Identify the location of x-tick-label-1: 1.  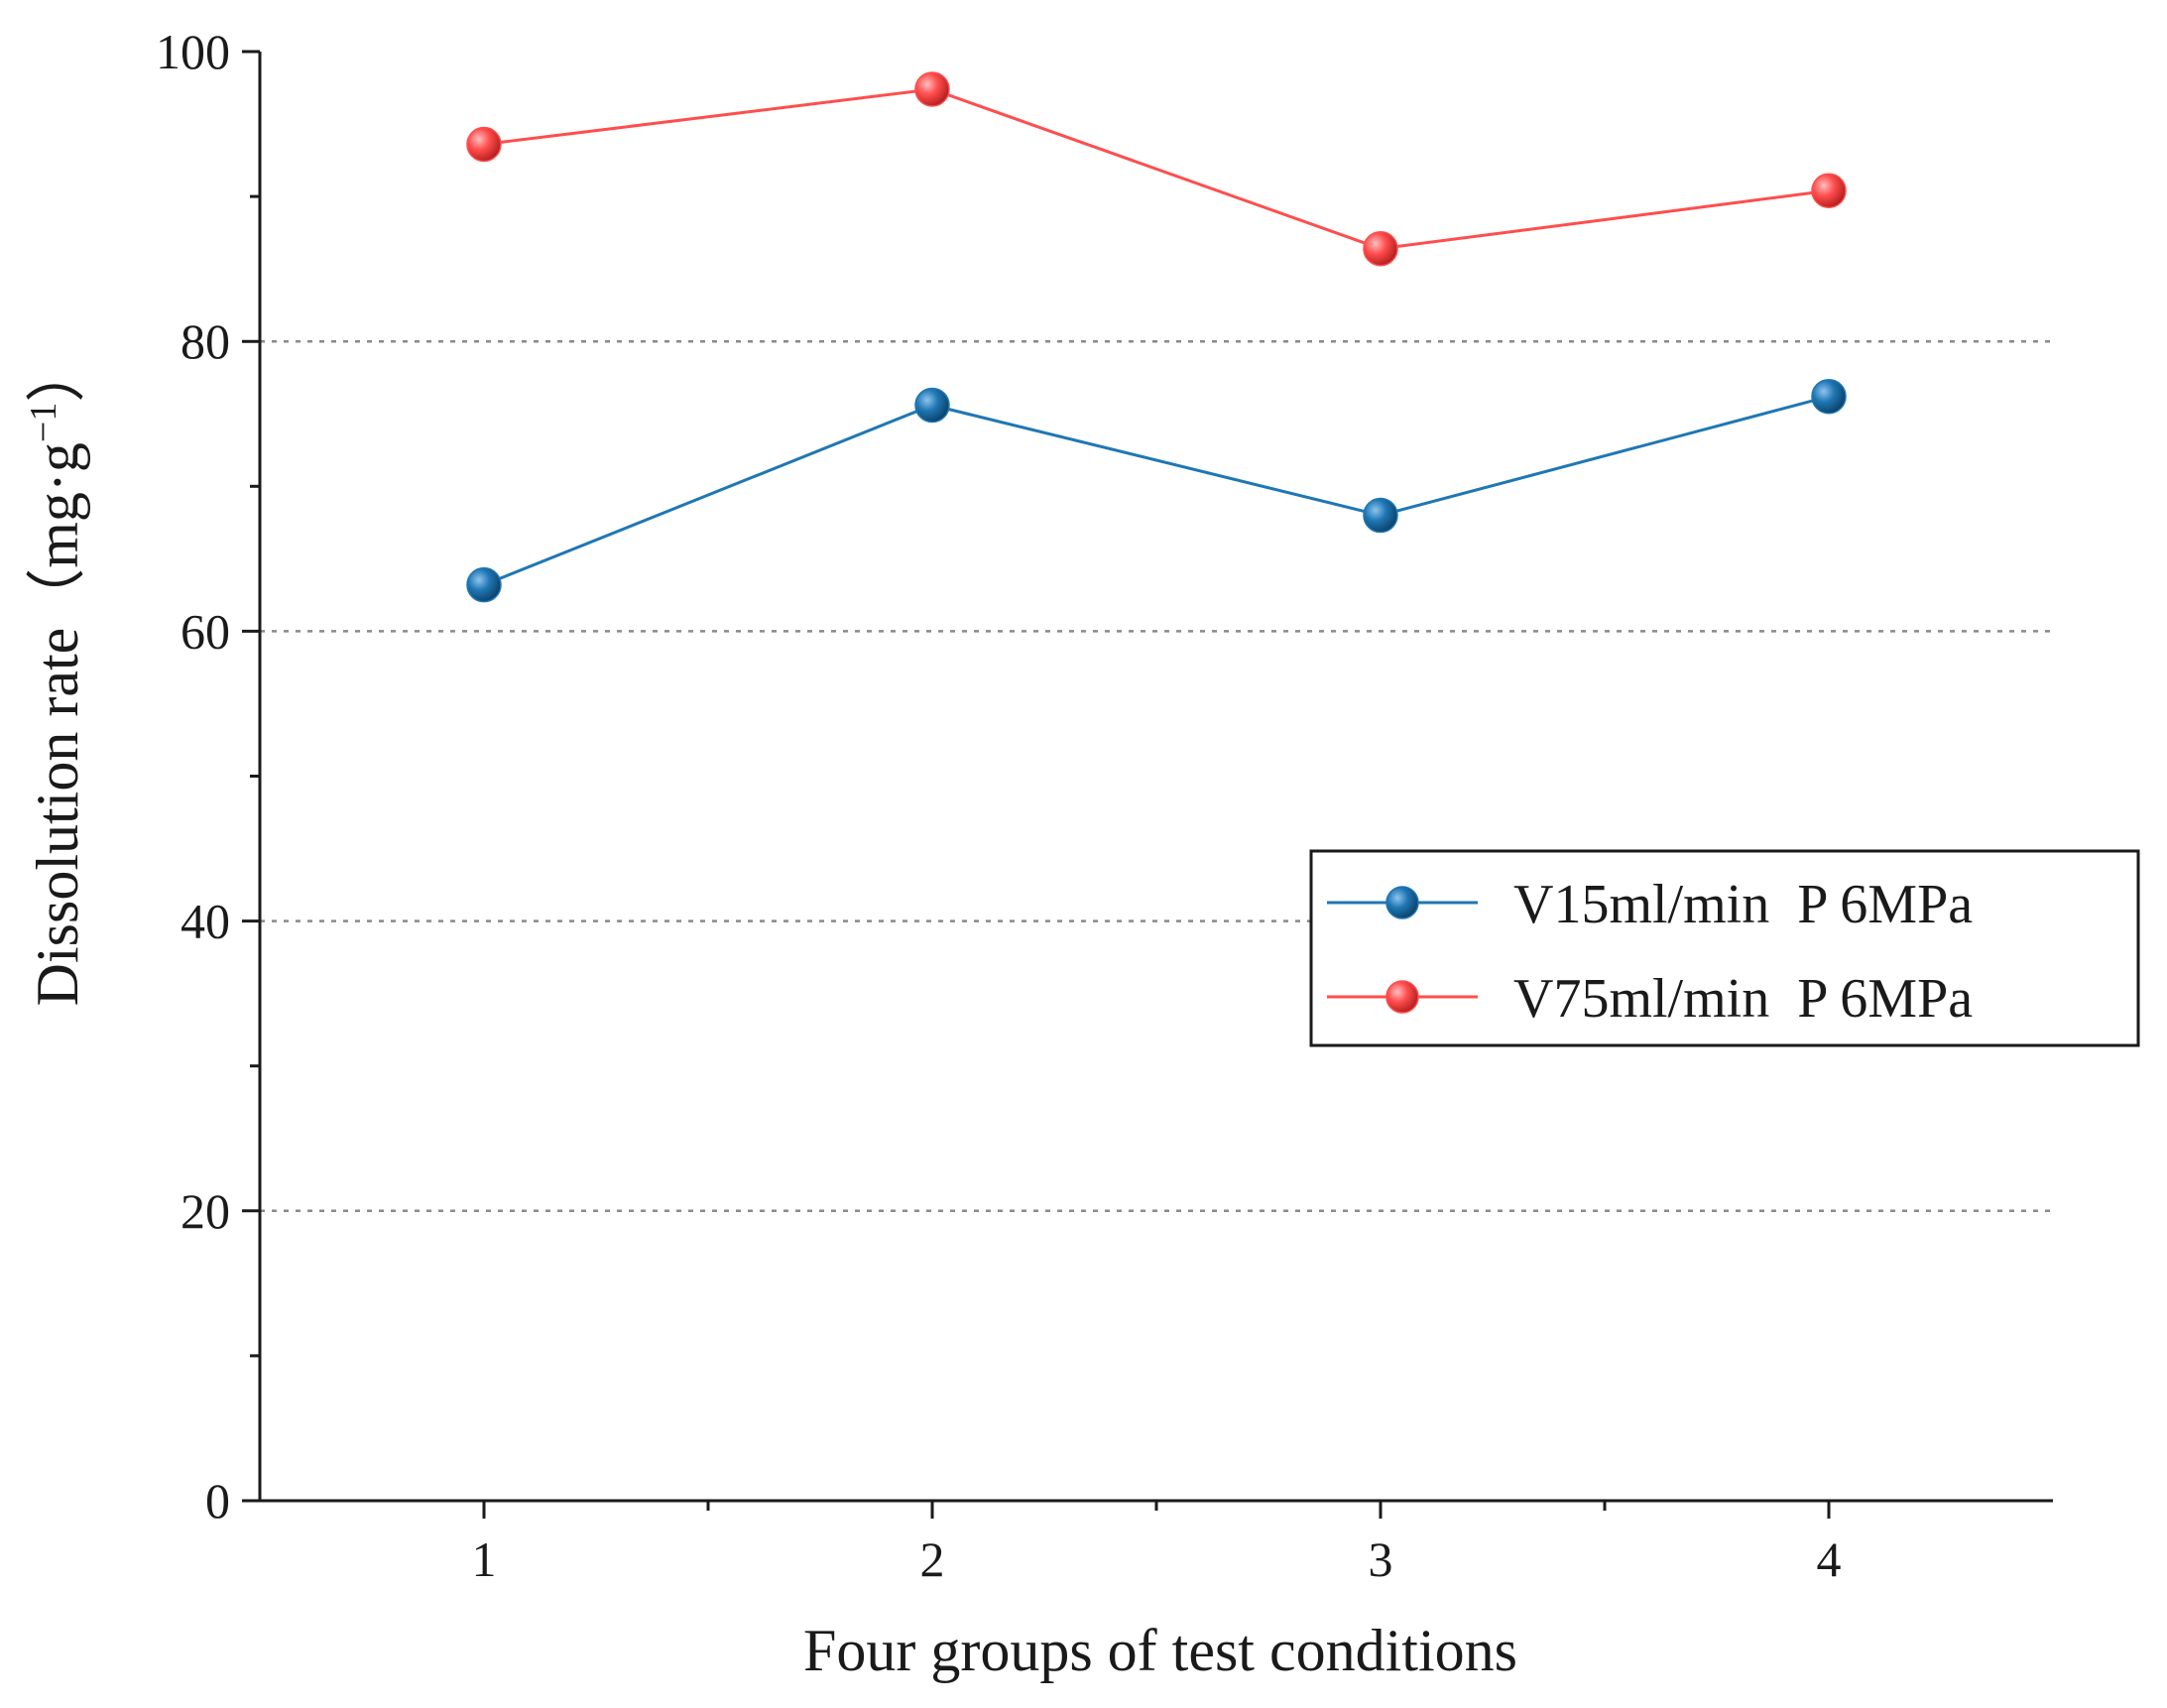
(484, 1559).